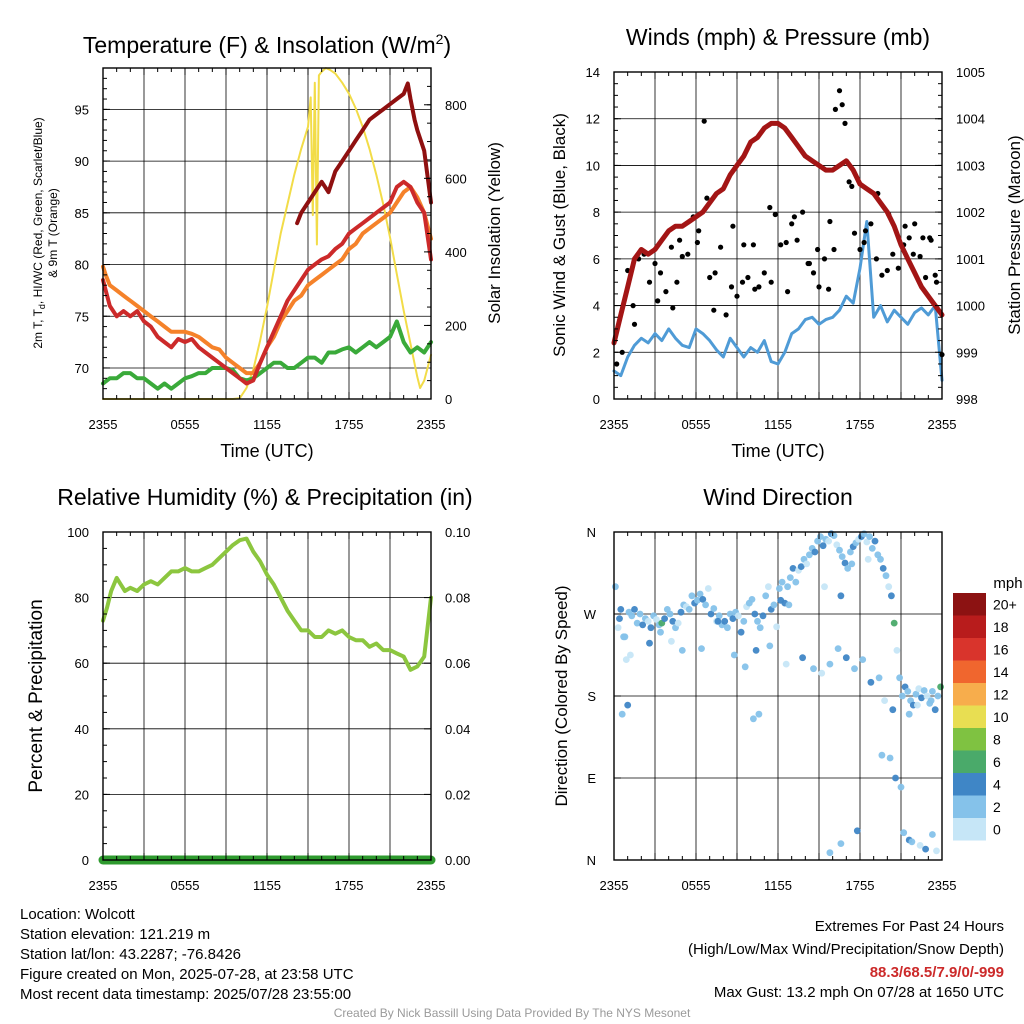 The image size is (1024, 1024). Describe the element at coordinates (591, 778) in the screenshot. I see `compass-tick-label: E` at that location.